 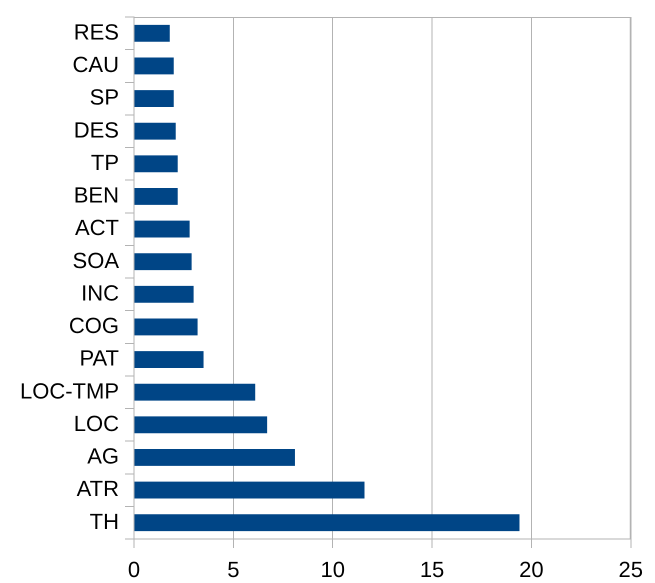 I want to click on y-tick-label: AG, so click(x=103, y=456).